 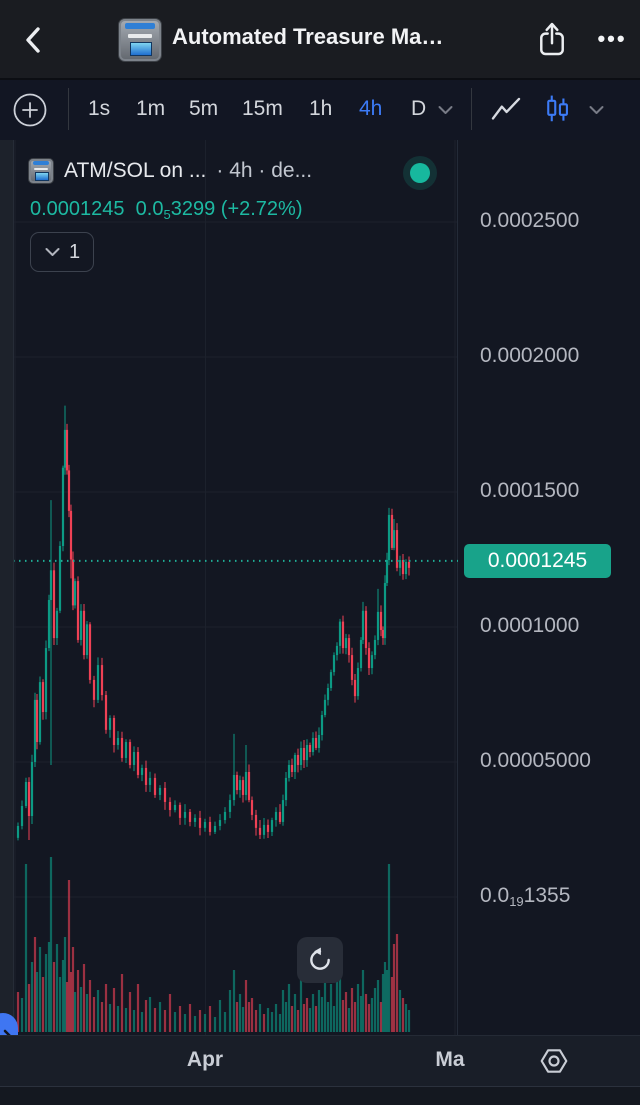 I want to click on timeframe-15m: 15m, so click(x=262, y=108).